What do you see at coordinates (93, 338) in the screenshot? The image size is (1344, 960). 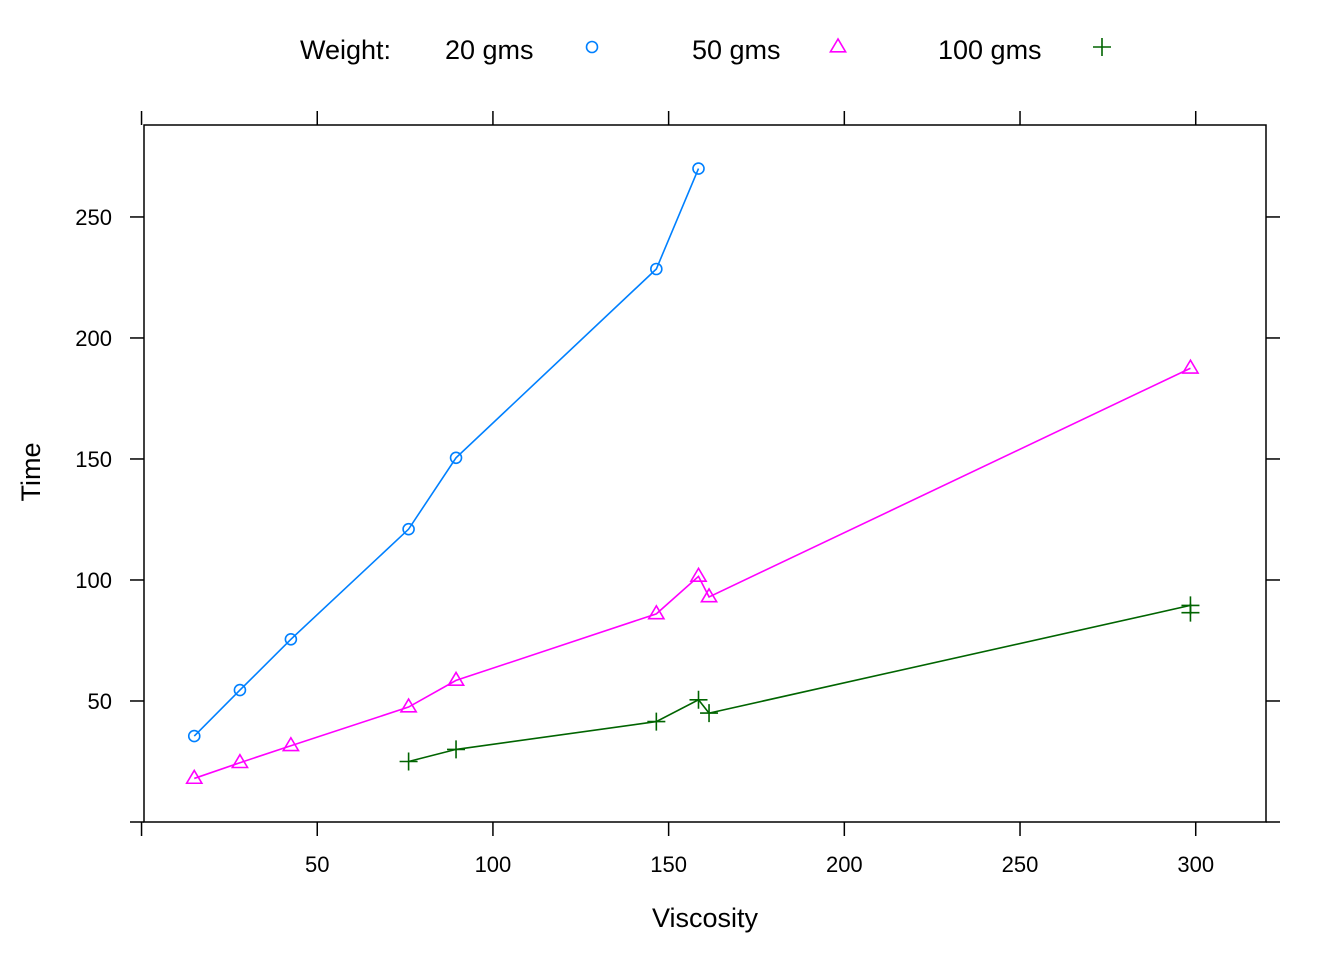 I see `y-tick-label: 200` at bounding box center [93, 338].